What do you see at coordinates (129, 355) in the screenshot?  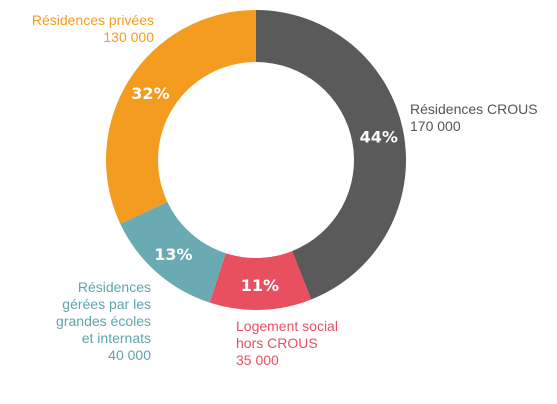 I see `label-grandes-ecoles-value: 40 000` at bounding box center [129, 355].